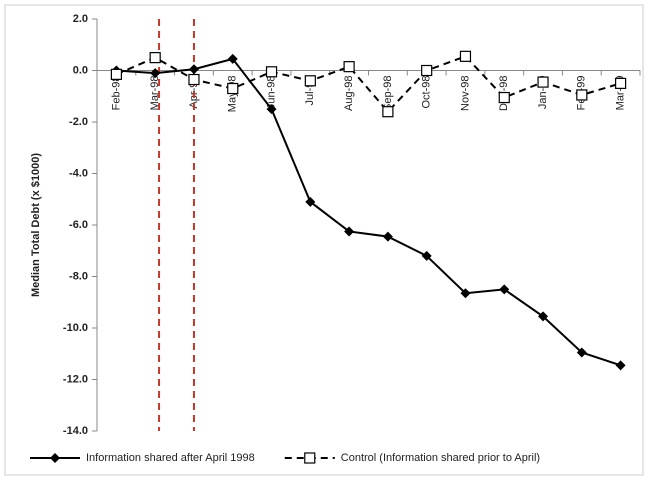  I want to click on x-tick-label: Feb-98, so click(116, 93).